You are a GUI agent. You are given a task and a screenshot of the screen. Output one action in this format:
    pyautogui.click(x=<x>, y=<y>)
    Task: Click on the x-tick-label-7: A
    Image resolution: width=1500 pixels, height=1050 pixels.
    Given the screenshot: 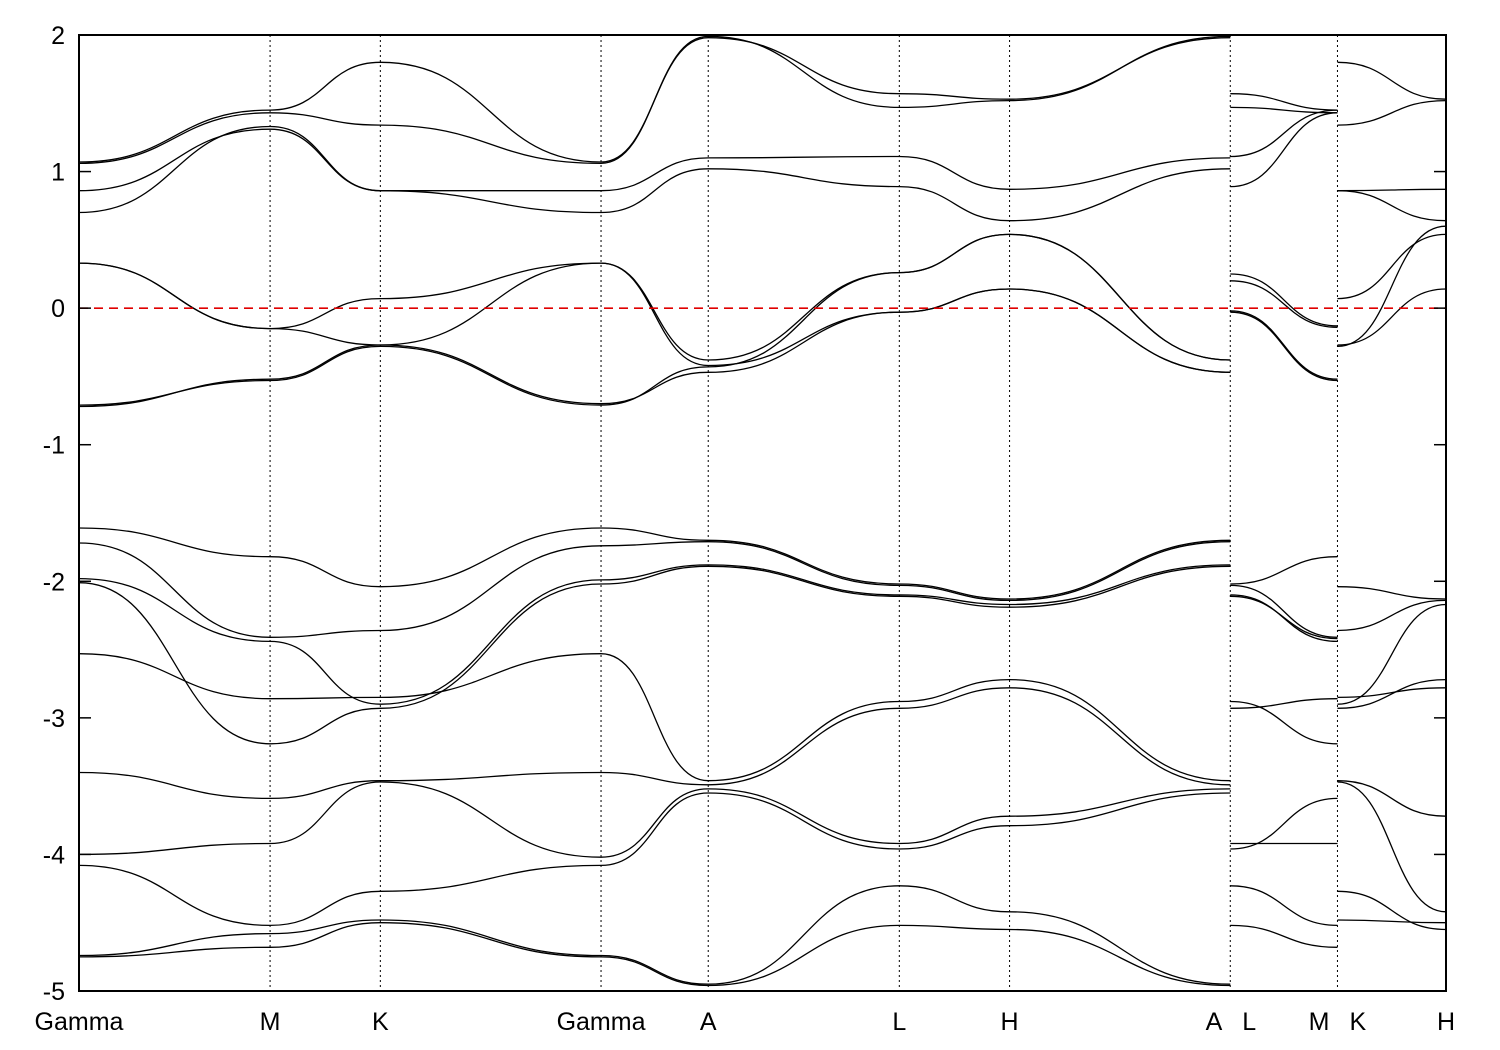 What is the action you would take?
    pyautogui.click(x=1214, y=1022)
    